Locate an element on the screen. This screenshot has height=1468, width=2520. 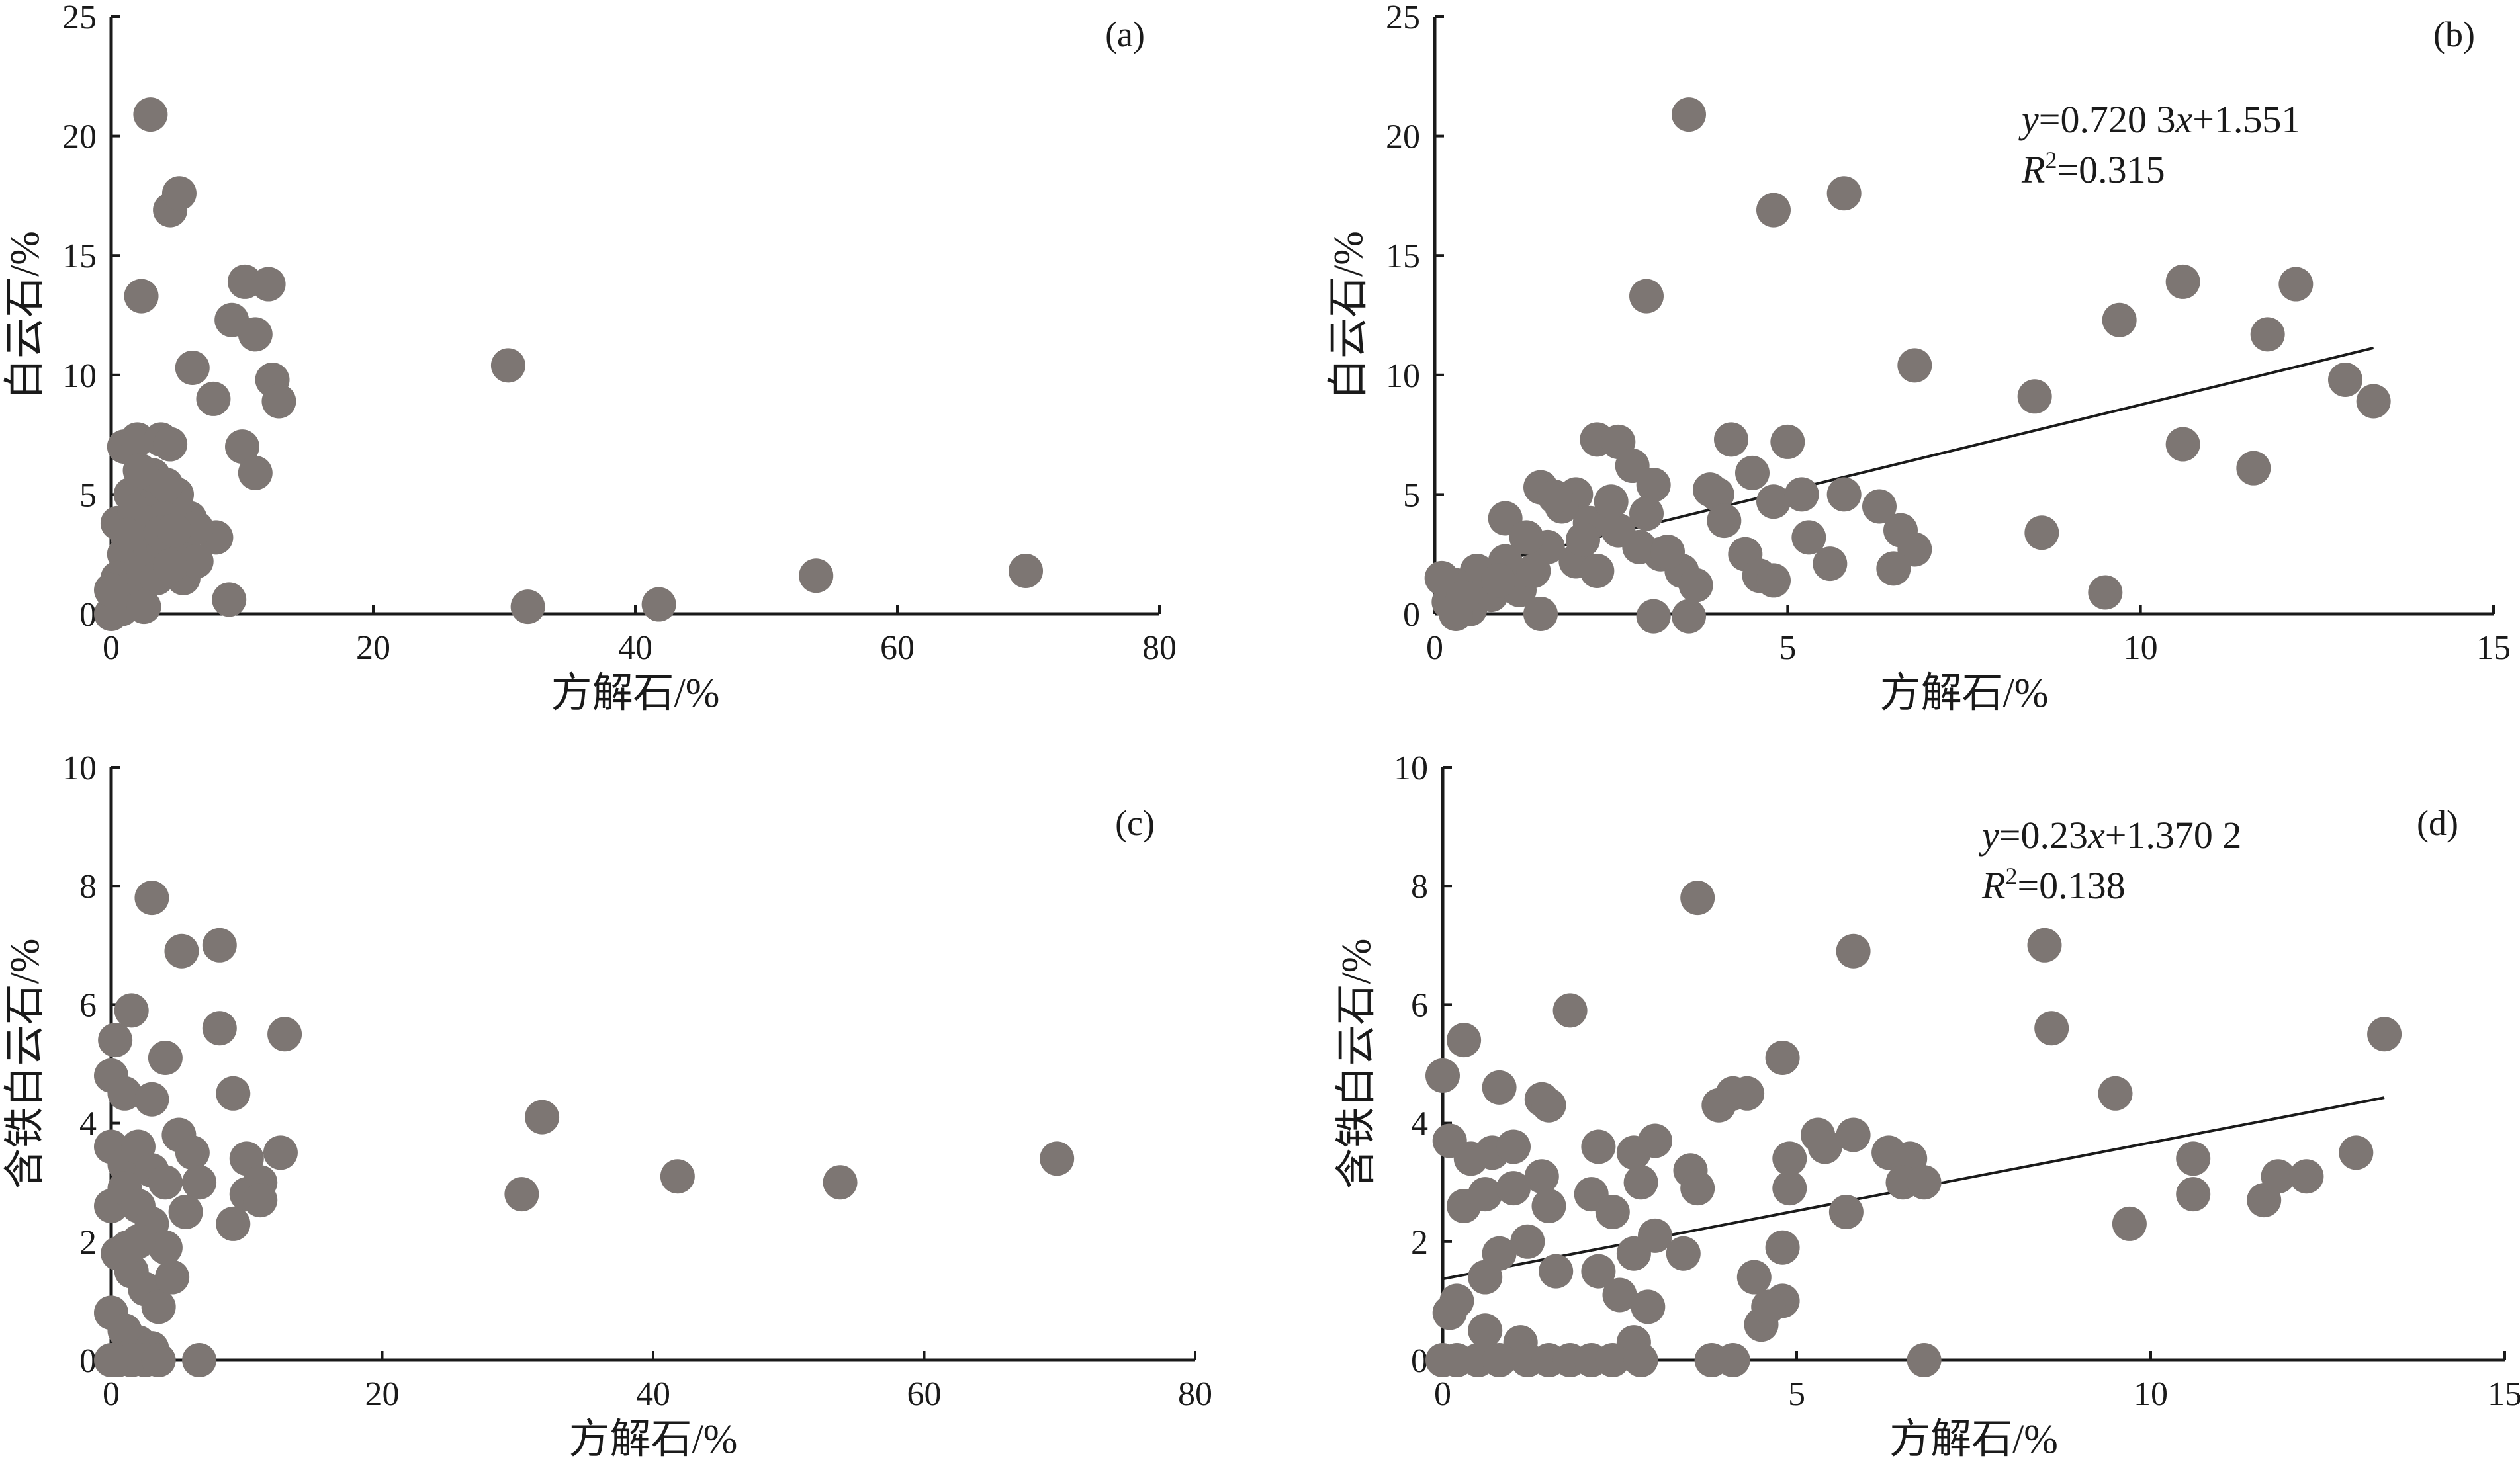
y-axis-title: 含铁白云石/% is located at coordinates (1356, 1064).